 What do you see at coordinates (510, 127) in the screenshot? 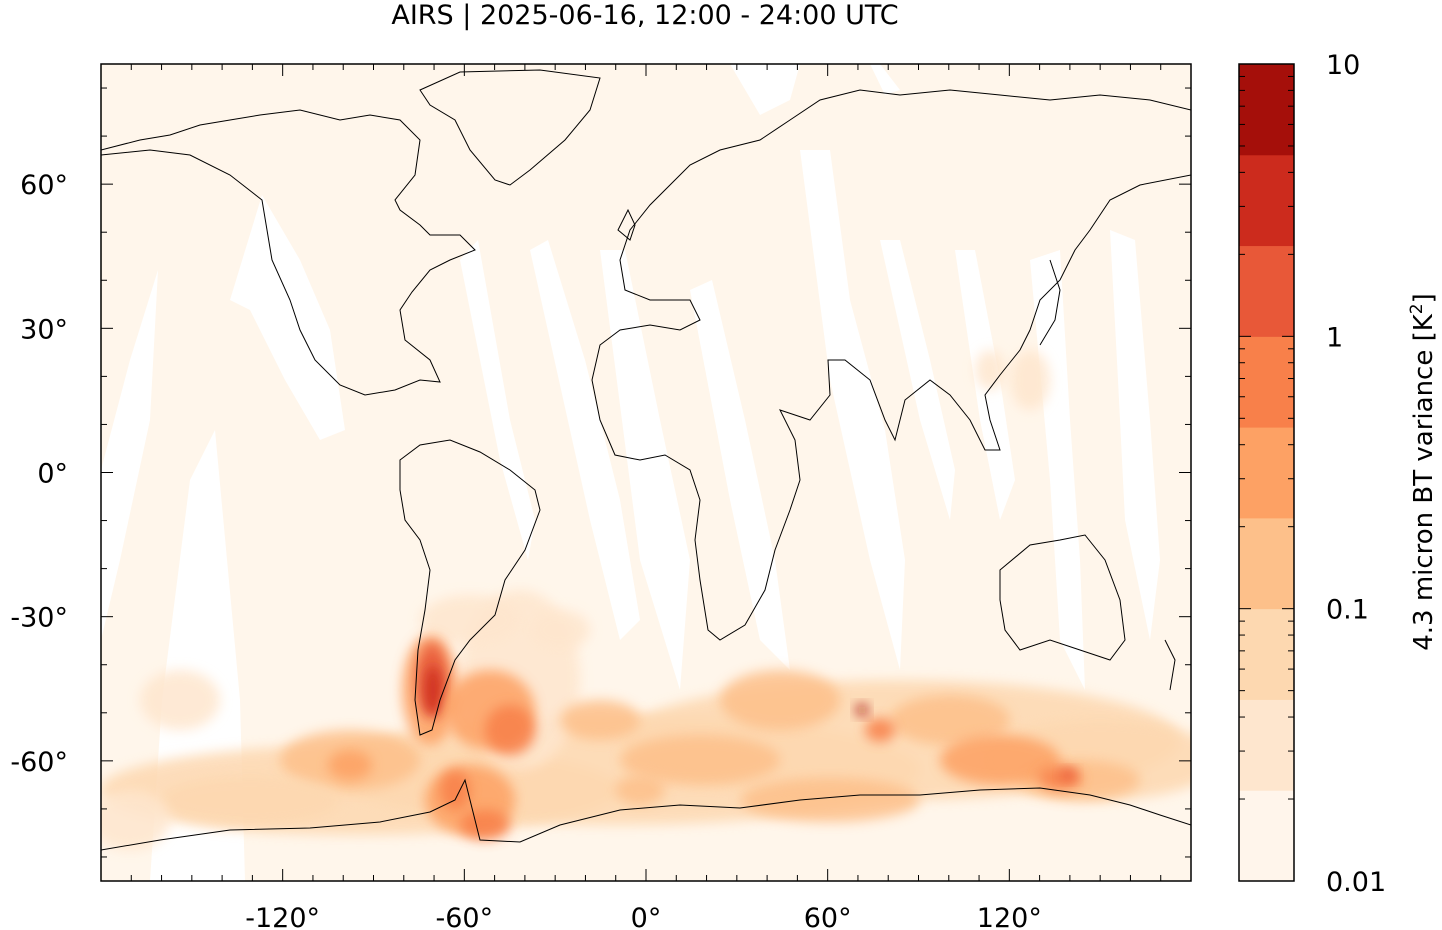
I see `coastline-greenland` at bounding box center [510, 127].